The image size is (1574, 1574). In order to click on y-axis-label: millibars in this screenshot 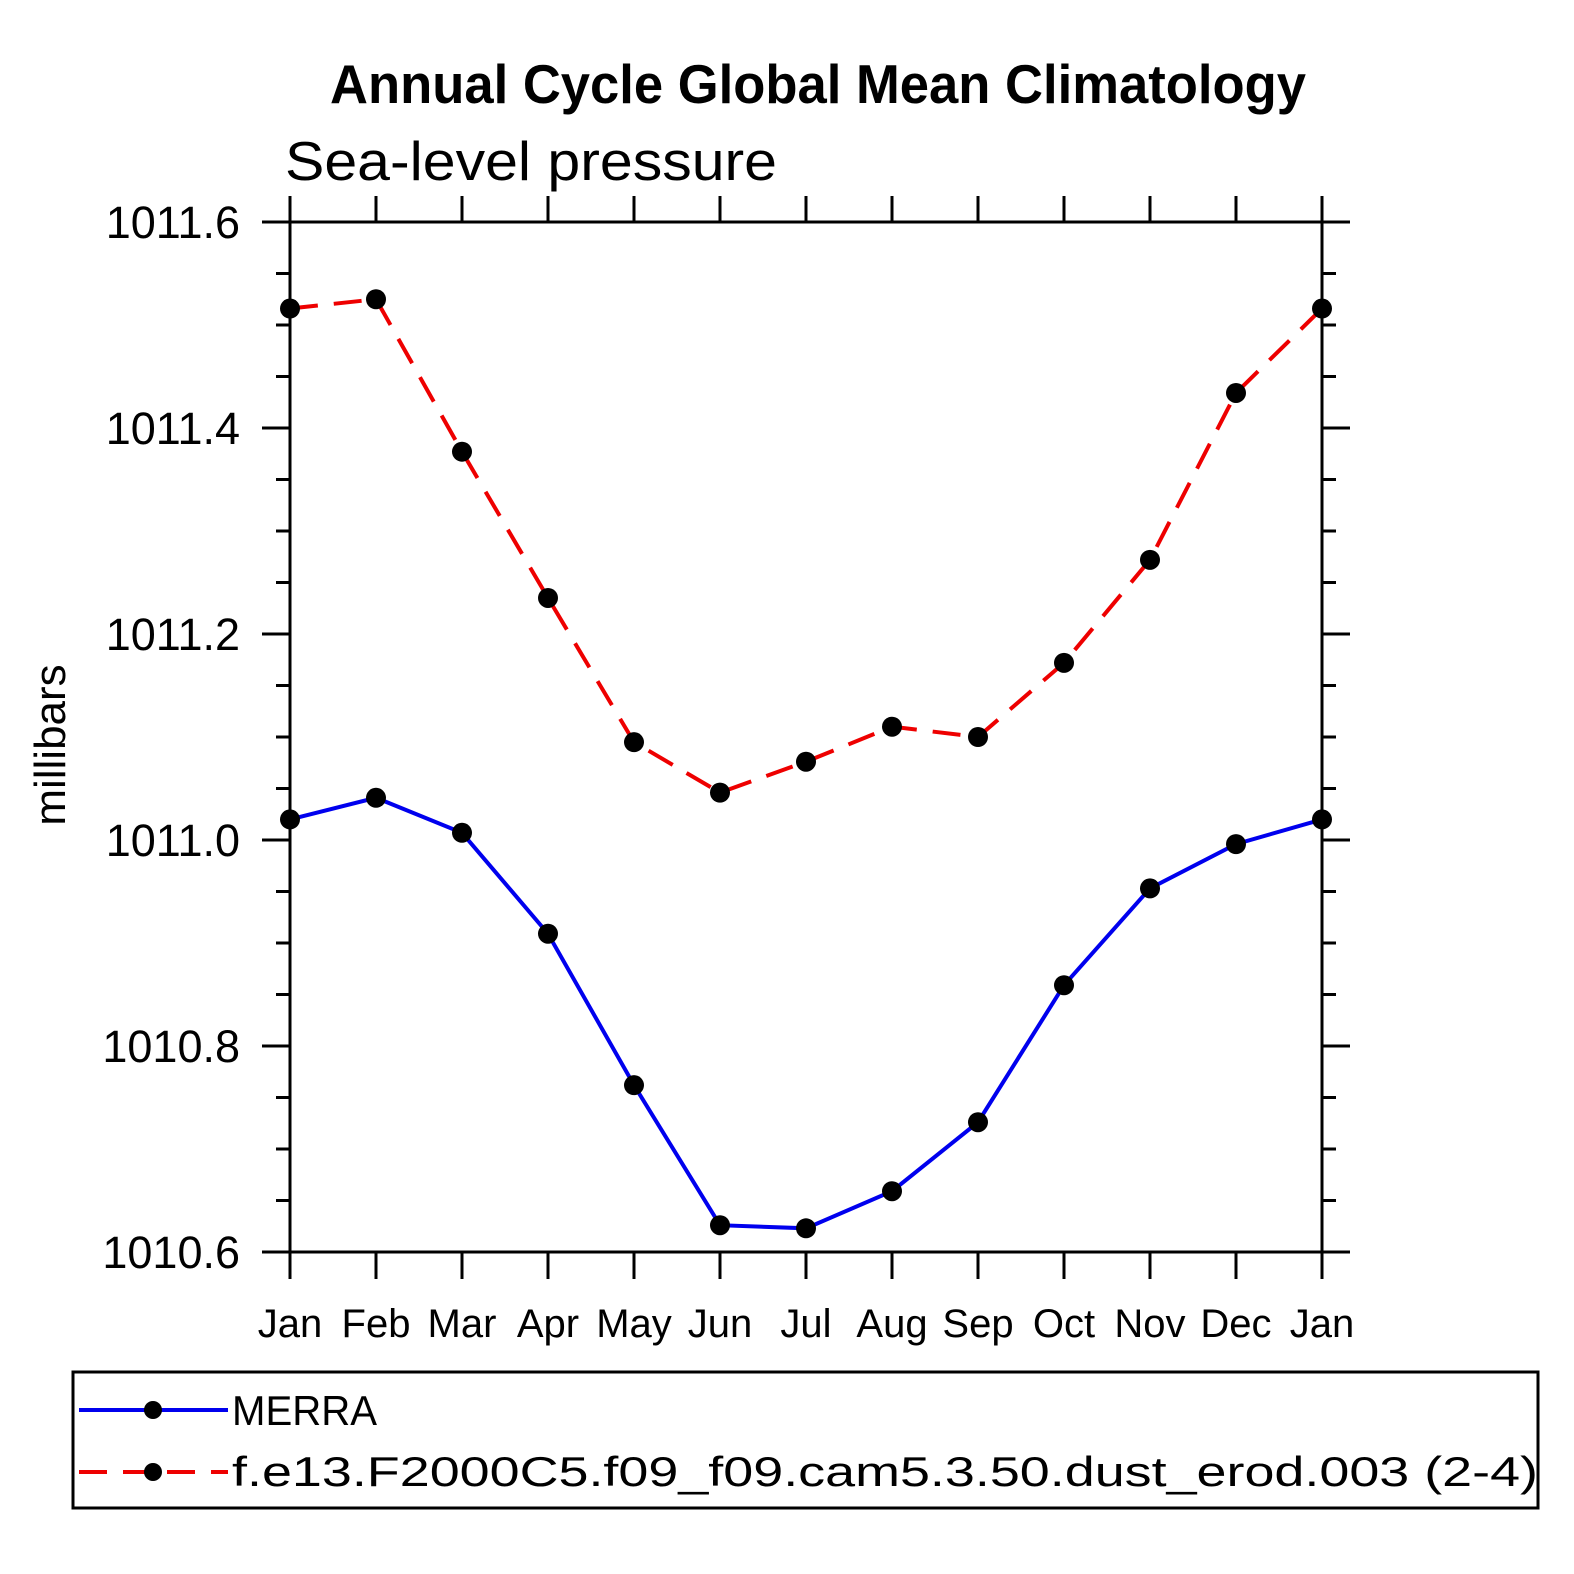, I will do `click(50, 744)`.